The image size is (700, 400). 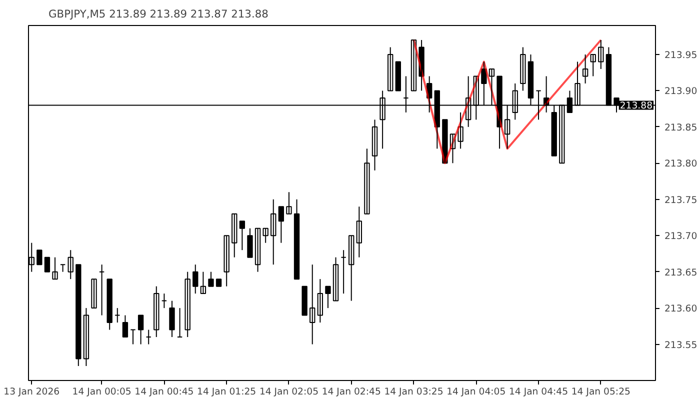 I want to click on x-tick-label: 14 Jan 05:25, so click(x=601, y=392).